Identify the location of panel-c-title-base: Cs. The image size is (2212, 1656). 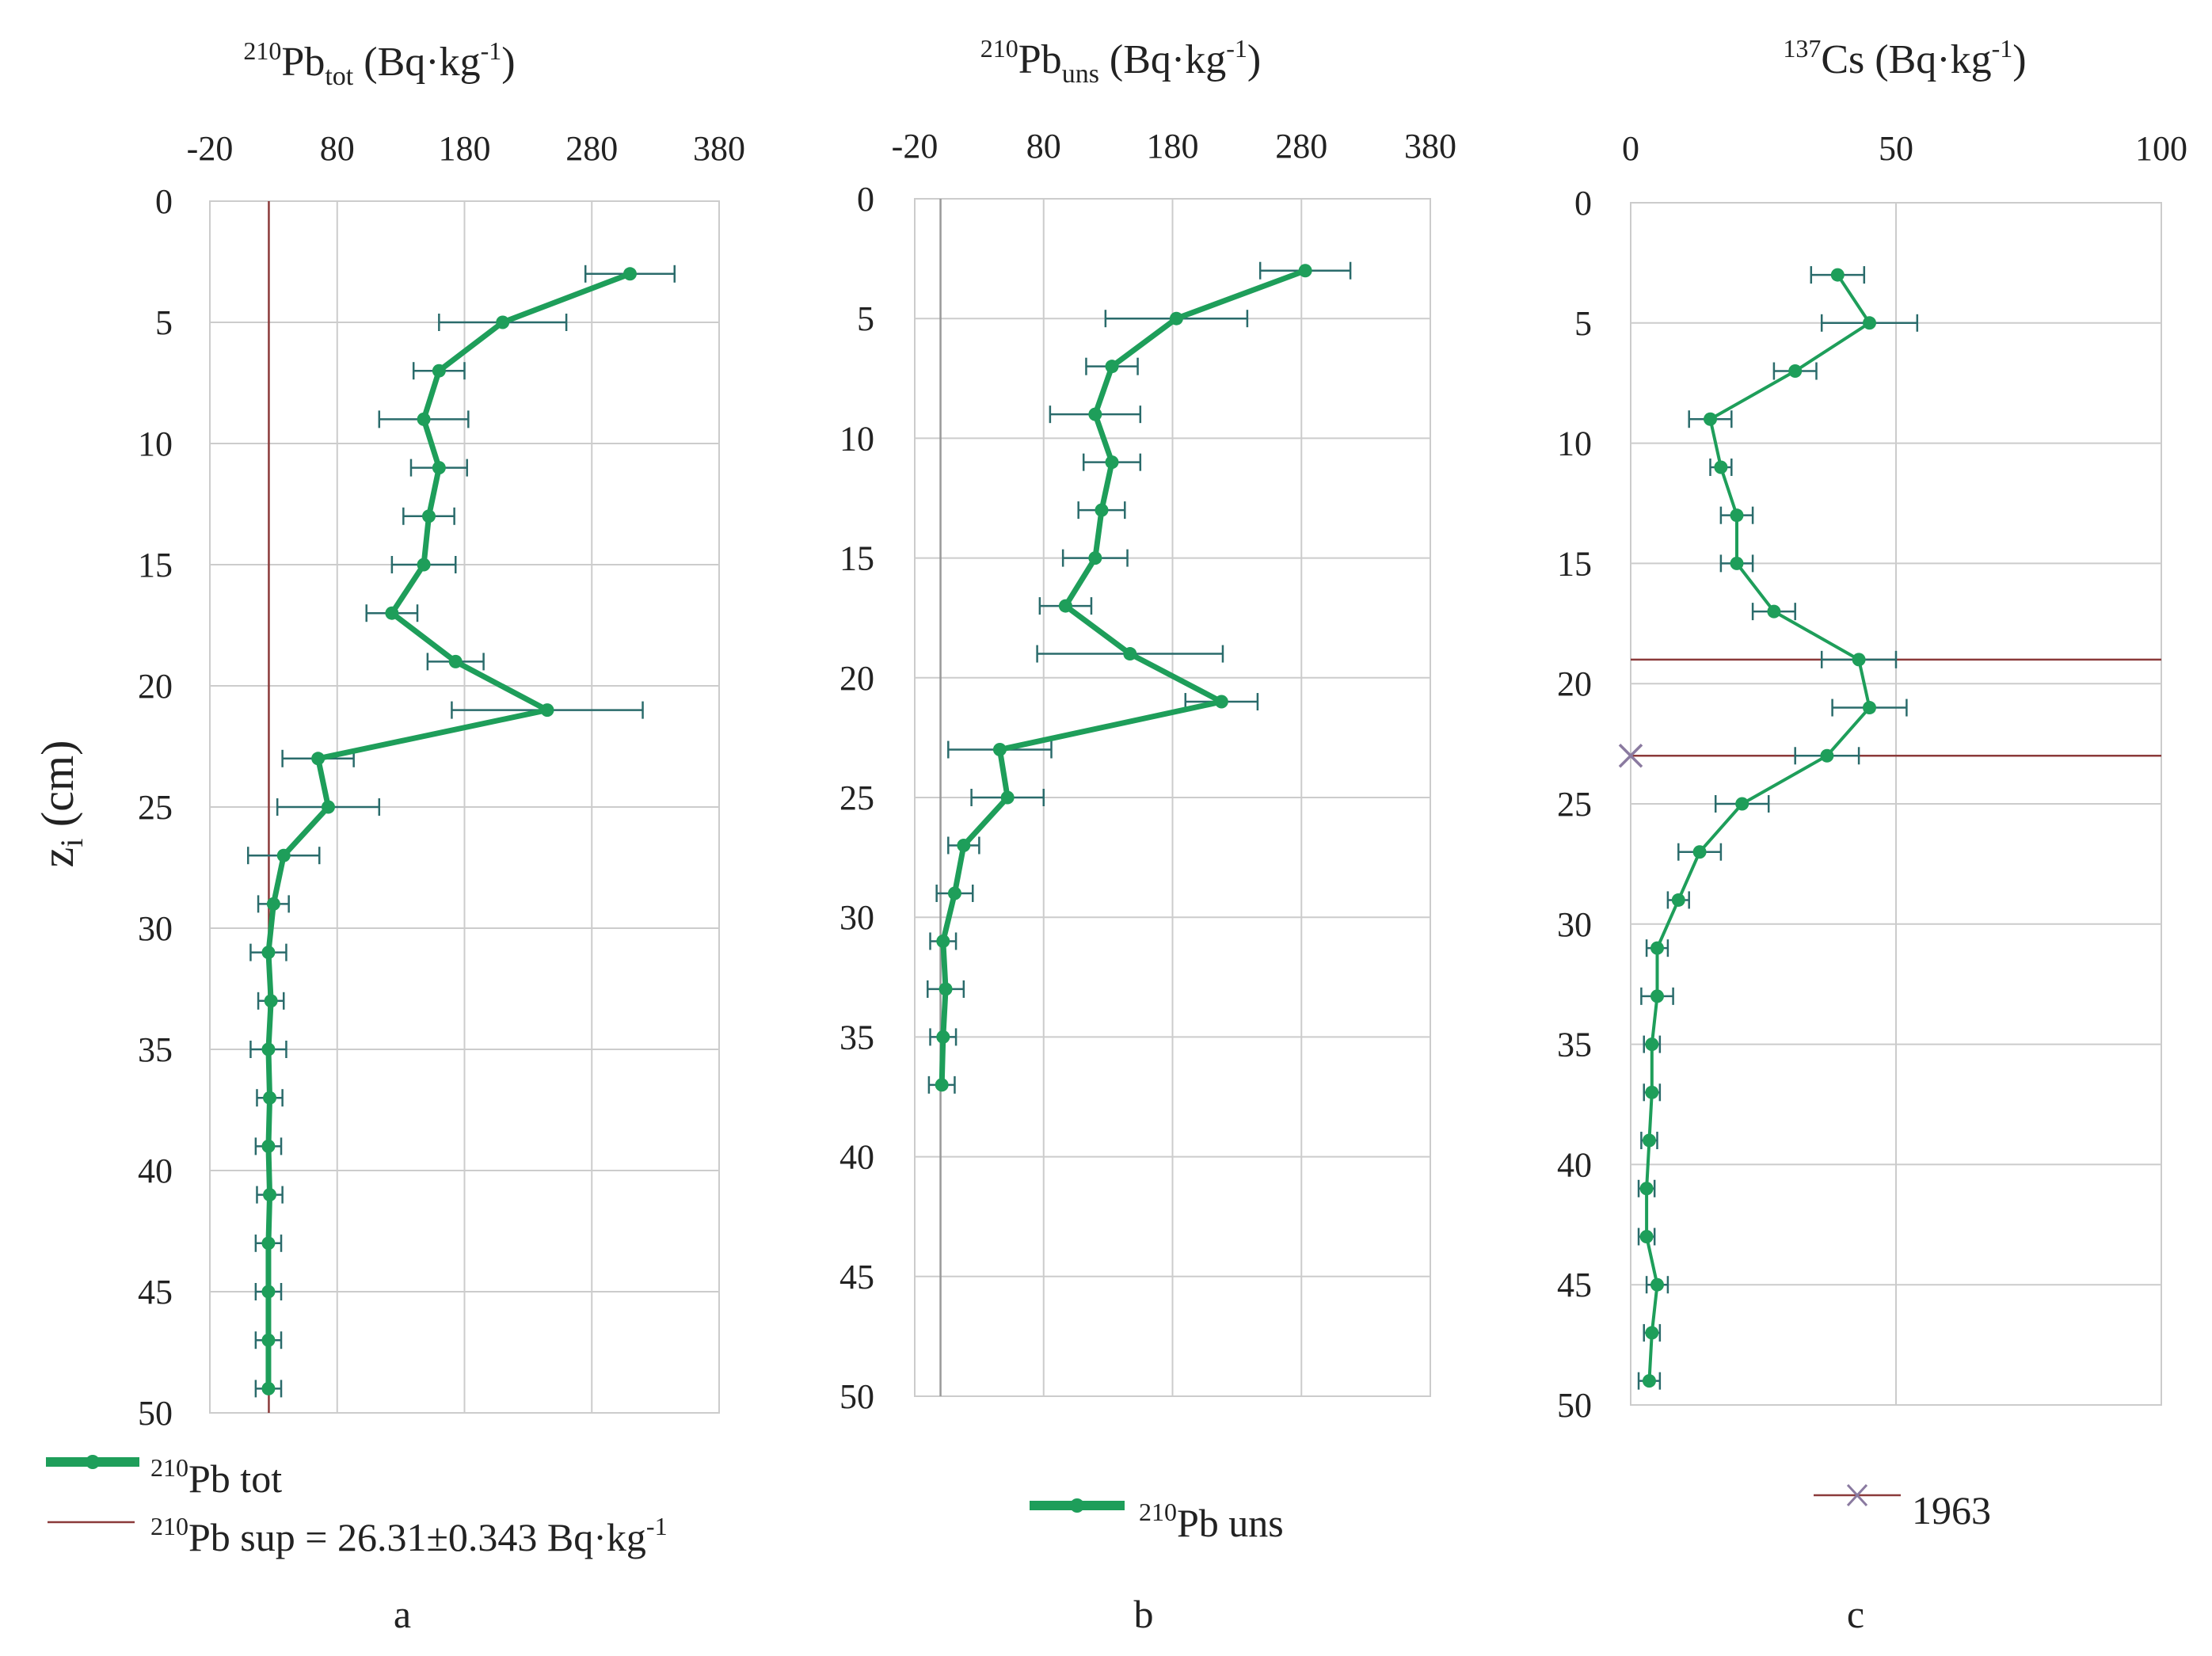
(1843, 60).